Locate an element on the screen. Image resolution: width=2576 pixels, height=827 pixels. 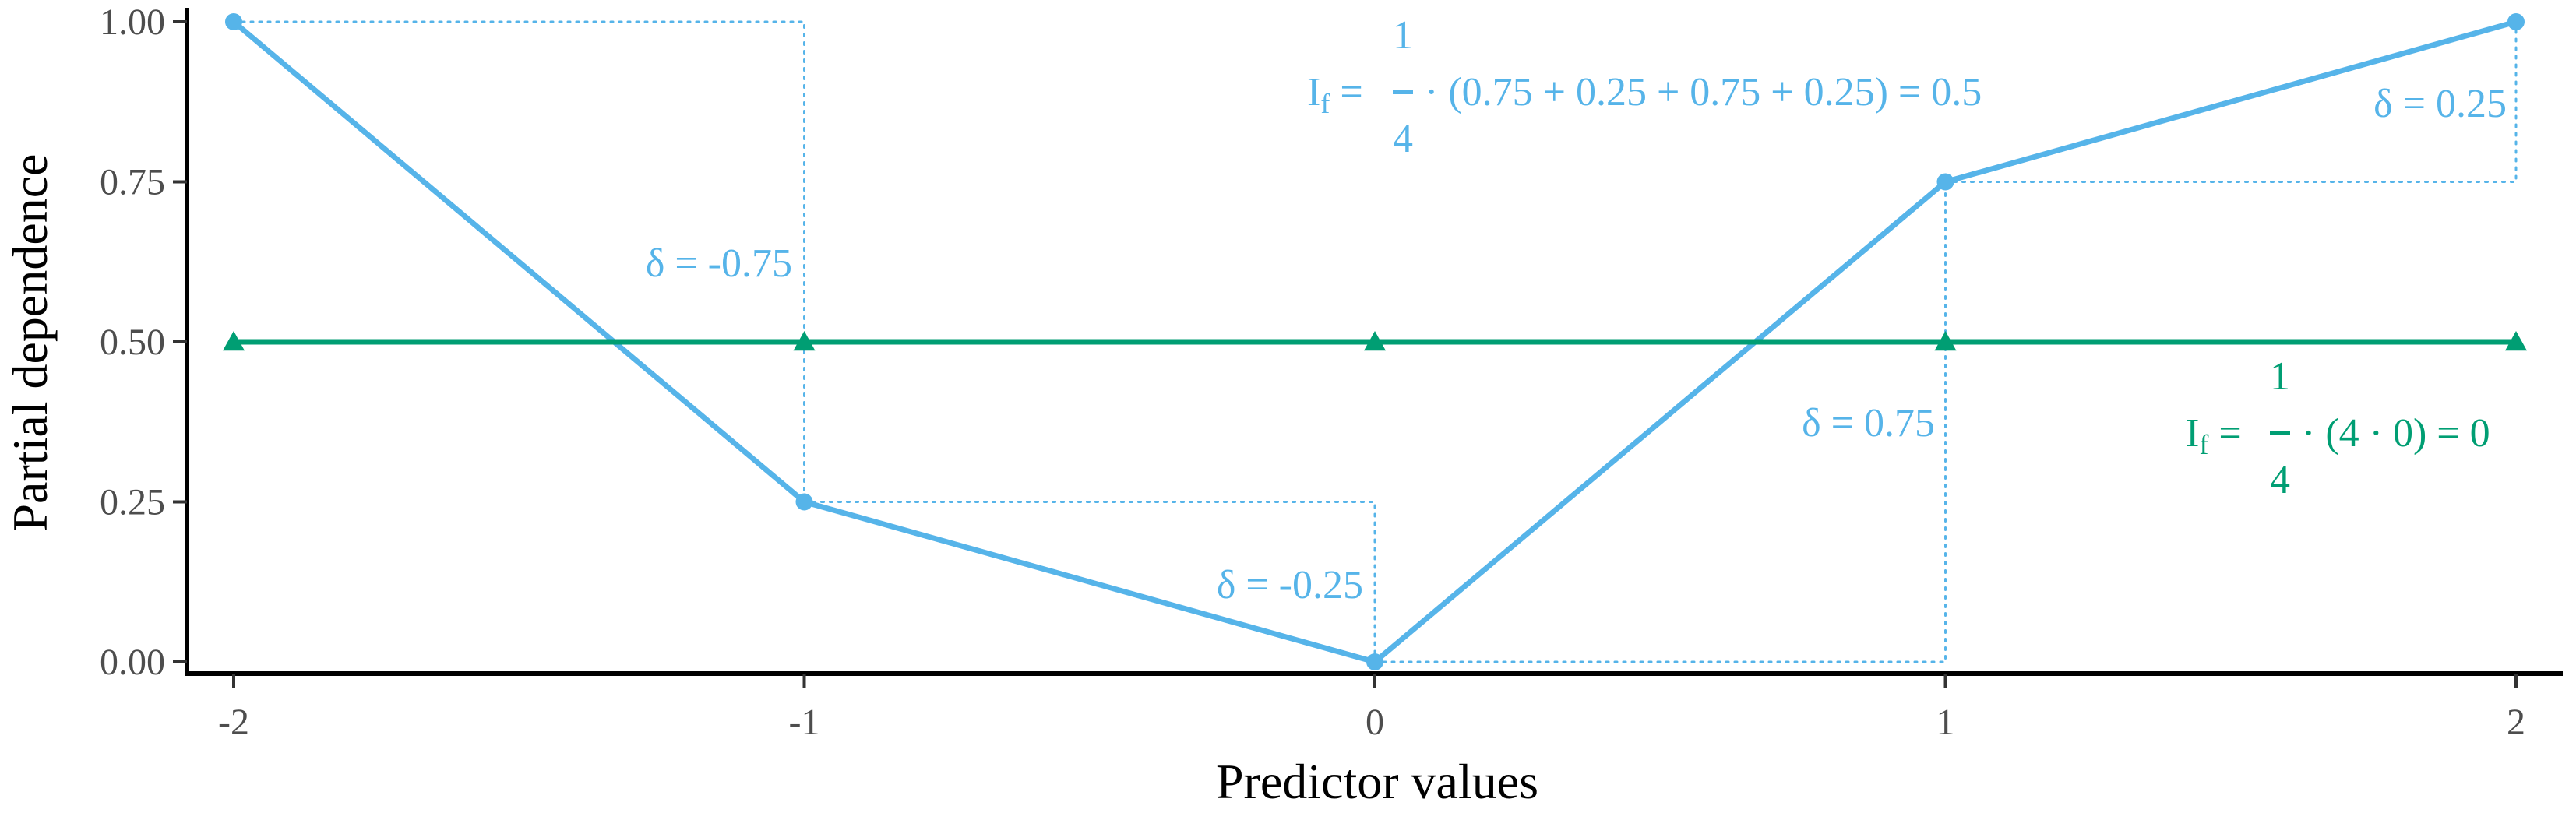
formula-rest: · (0.75 + 0.25 + 0.75 + 0.25) = 0.5 is located at coordinates (1703, 92).